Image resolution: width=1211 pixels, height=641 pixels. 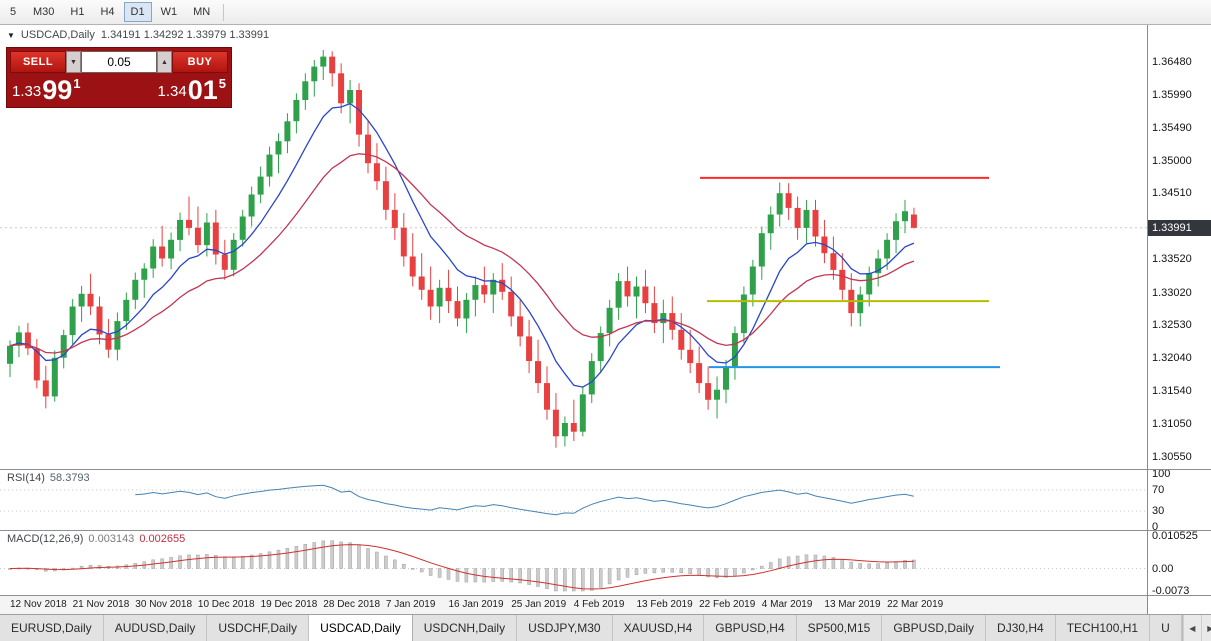 What do you see at coordinates (1172, 357) in the screenshot?
I see `price-axis-label: 1.32040` at bounding box center [1172, 357].